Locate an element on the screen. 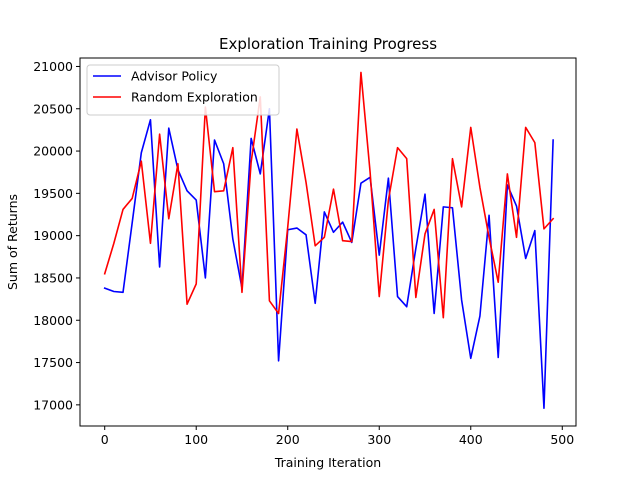 This screenshot has height=480, width=640. legend: Advisor Policy Random Exploration is located at coordinates (183, 90).